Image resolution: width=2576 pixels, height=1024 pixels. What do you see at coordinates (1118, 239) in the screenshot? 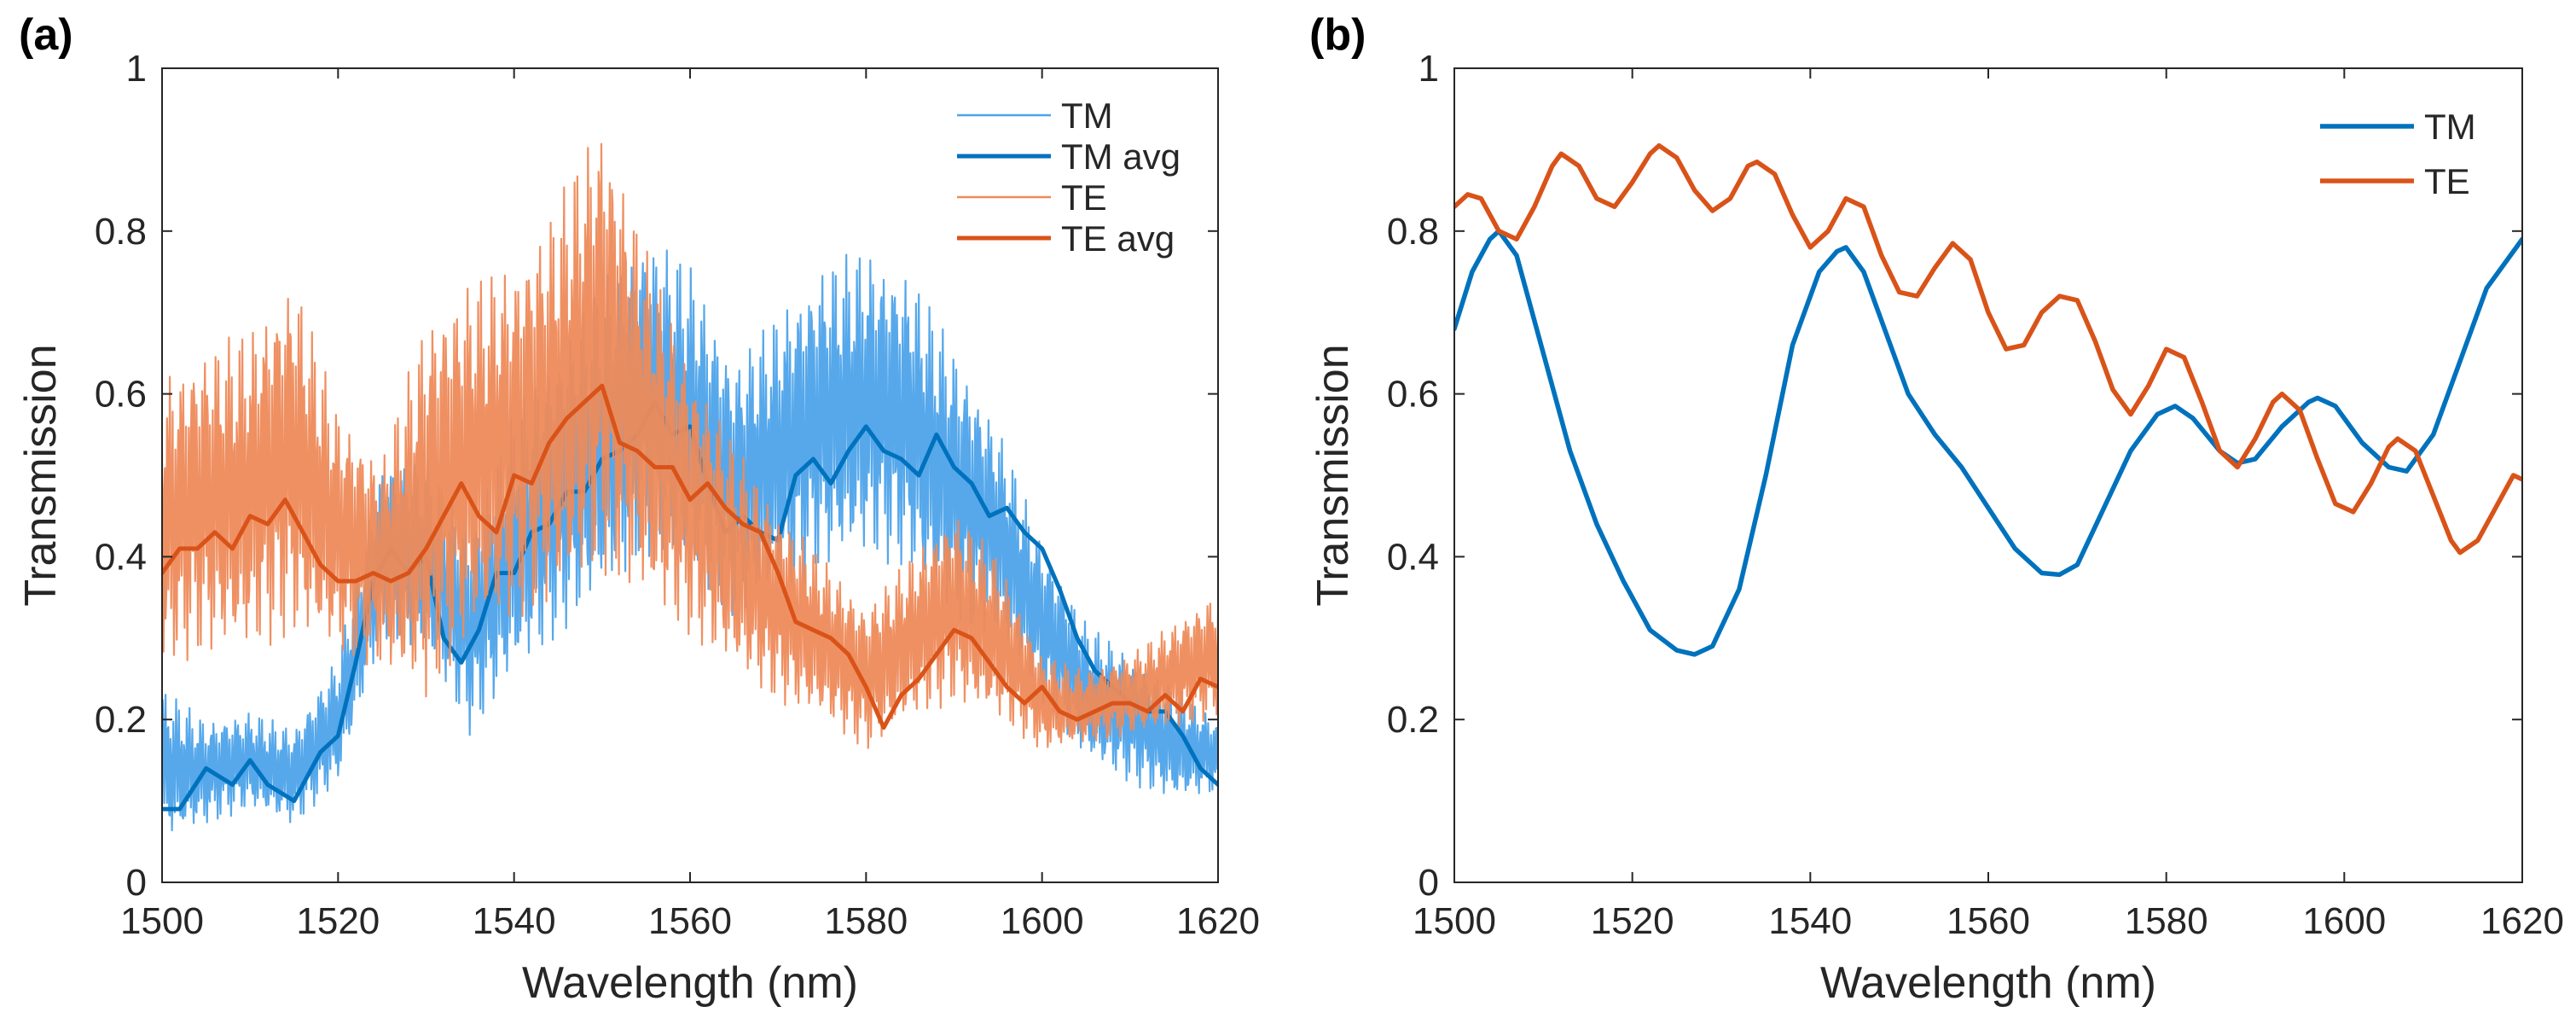
I see `legend-label-te-avg: TE avg` at bounding box center [1118, 239].